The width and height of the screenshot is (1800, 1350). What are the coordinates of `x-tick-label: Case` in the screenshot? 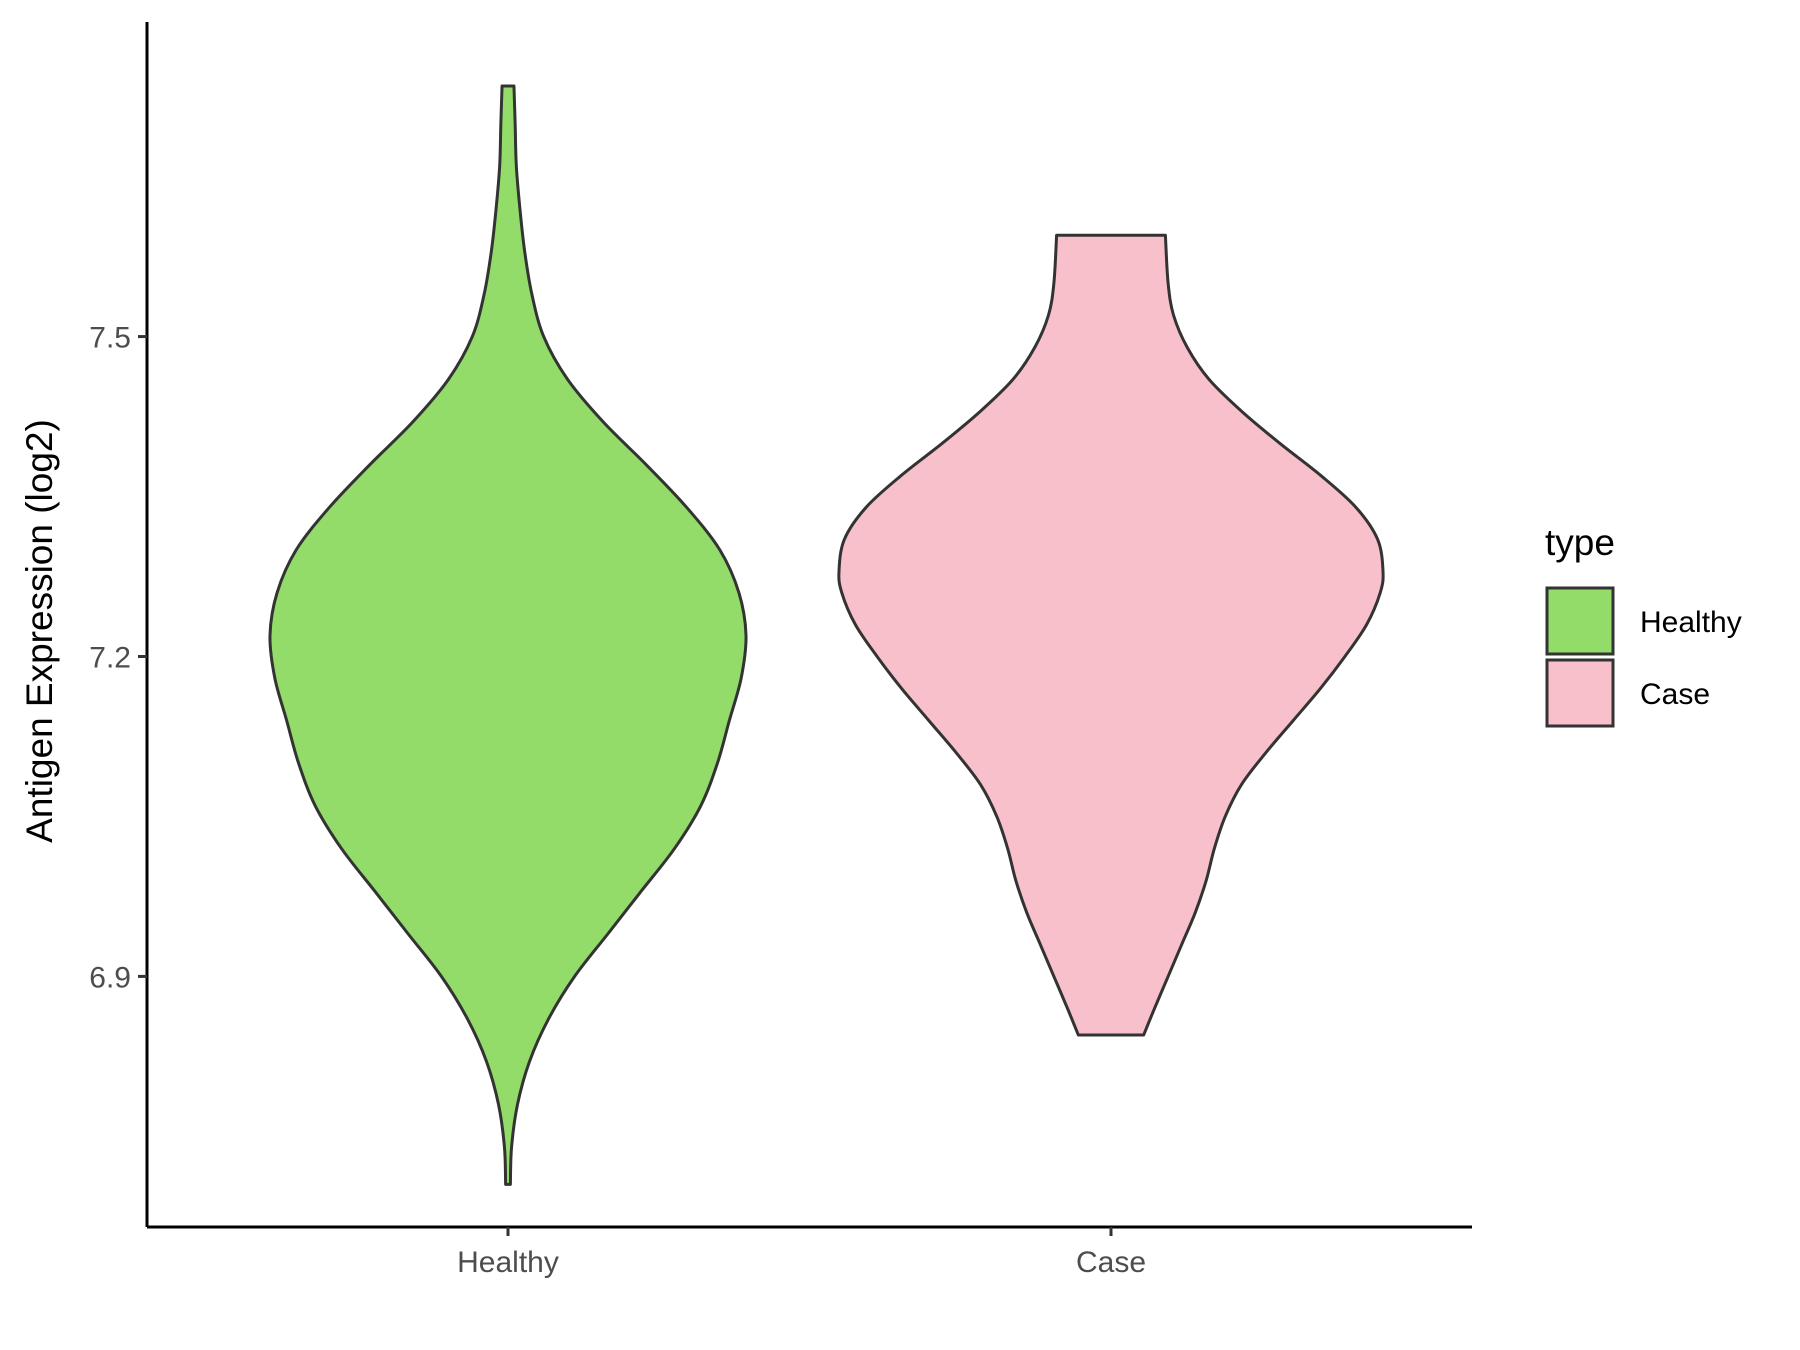 It's located at (1111, 1262).